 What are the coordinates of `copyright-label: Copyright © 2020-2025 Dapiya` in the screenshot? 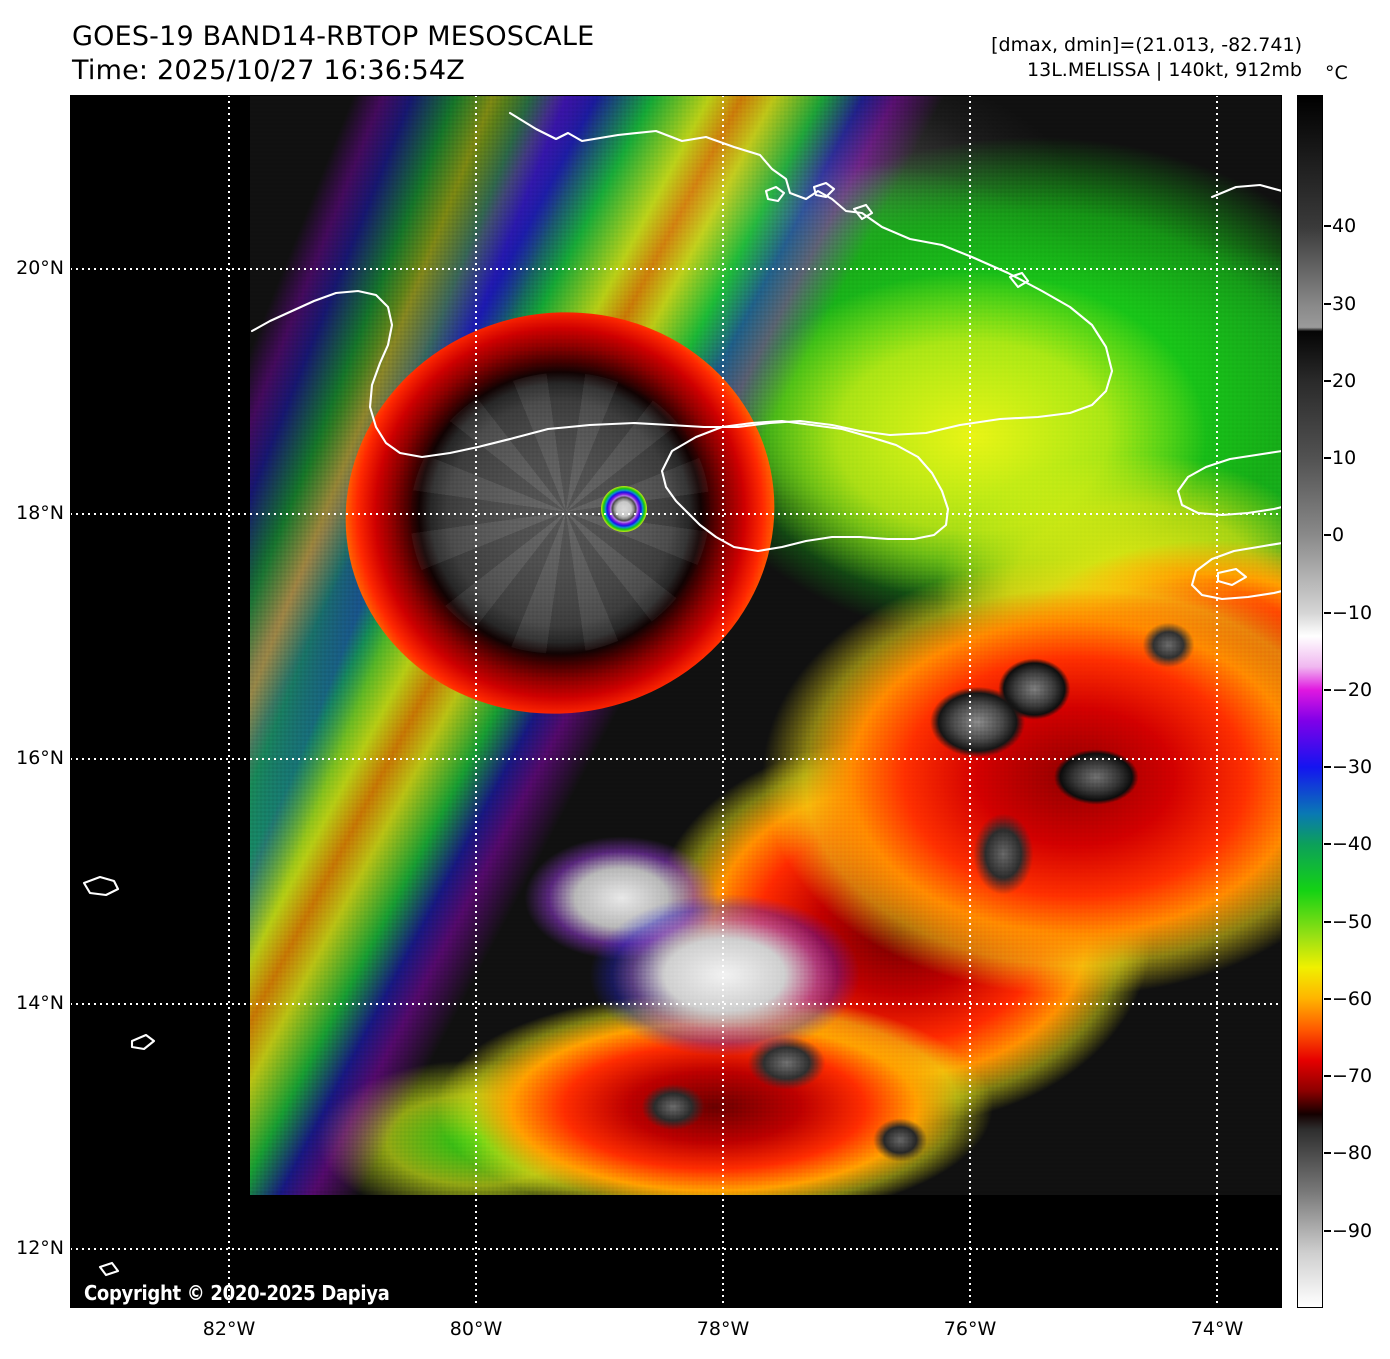 It's located at (237, 1293).